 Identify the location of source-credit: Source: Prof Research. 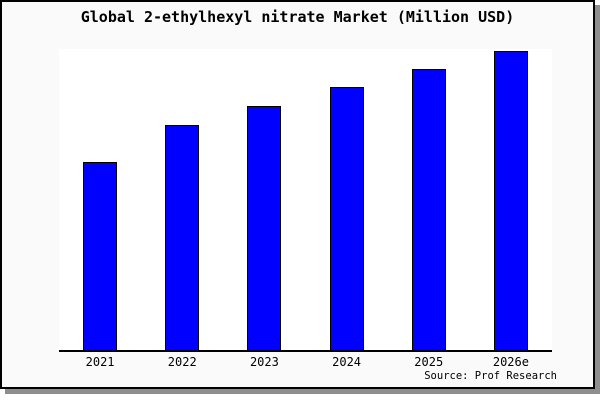
(490, 376).